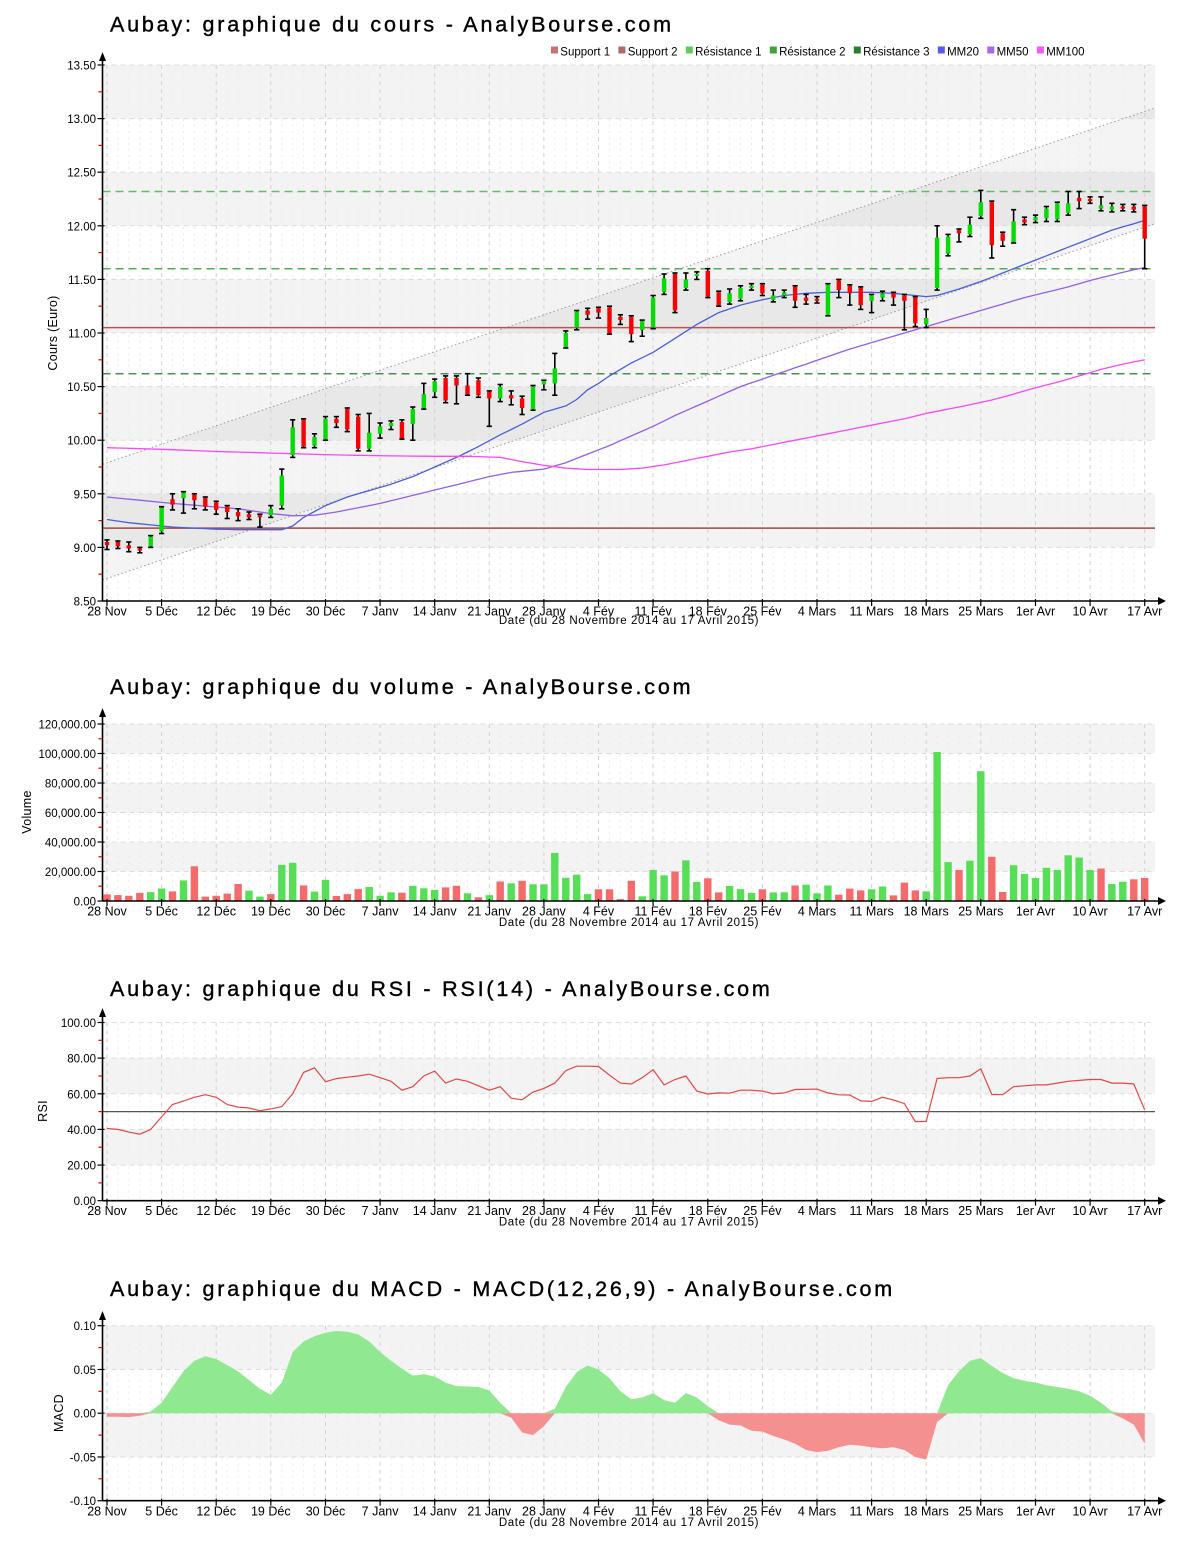 The image size is (1200, 1555). Describe the element at coordinates (653, 53) in the screenshot. I see `svg-text: Support 2` at that location.